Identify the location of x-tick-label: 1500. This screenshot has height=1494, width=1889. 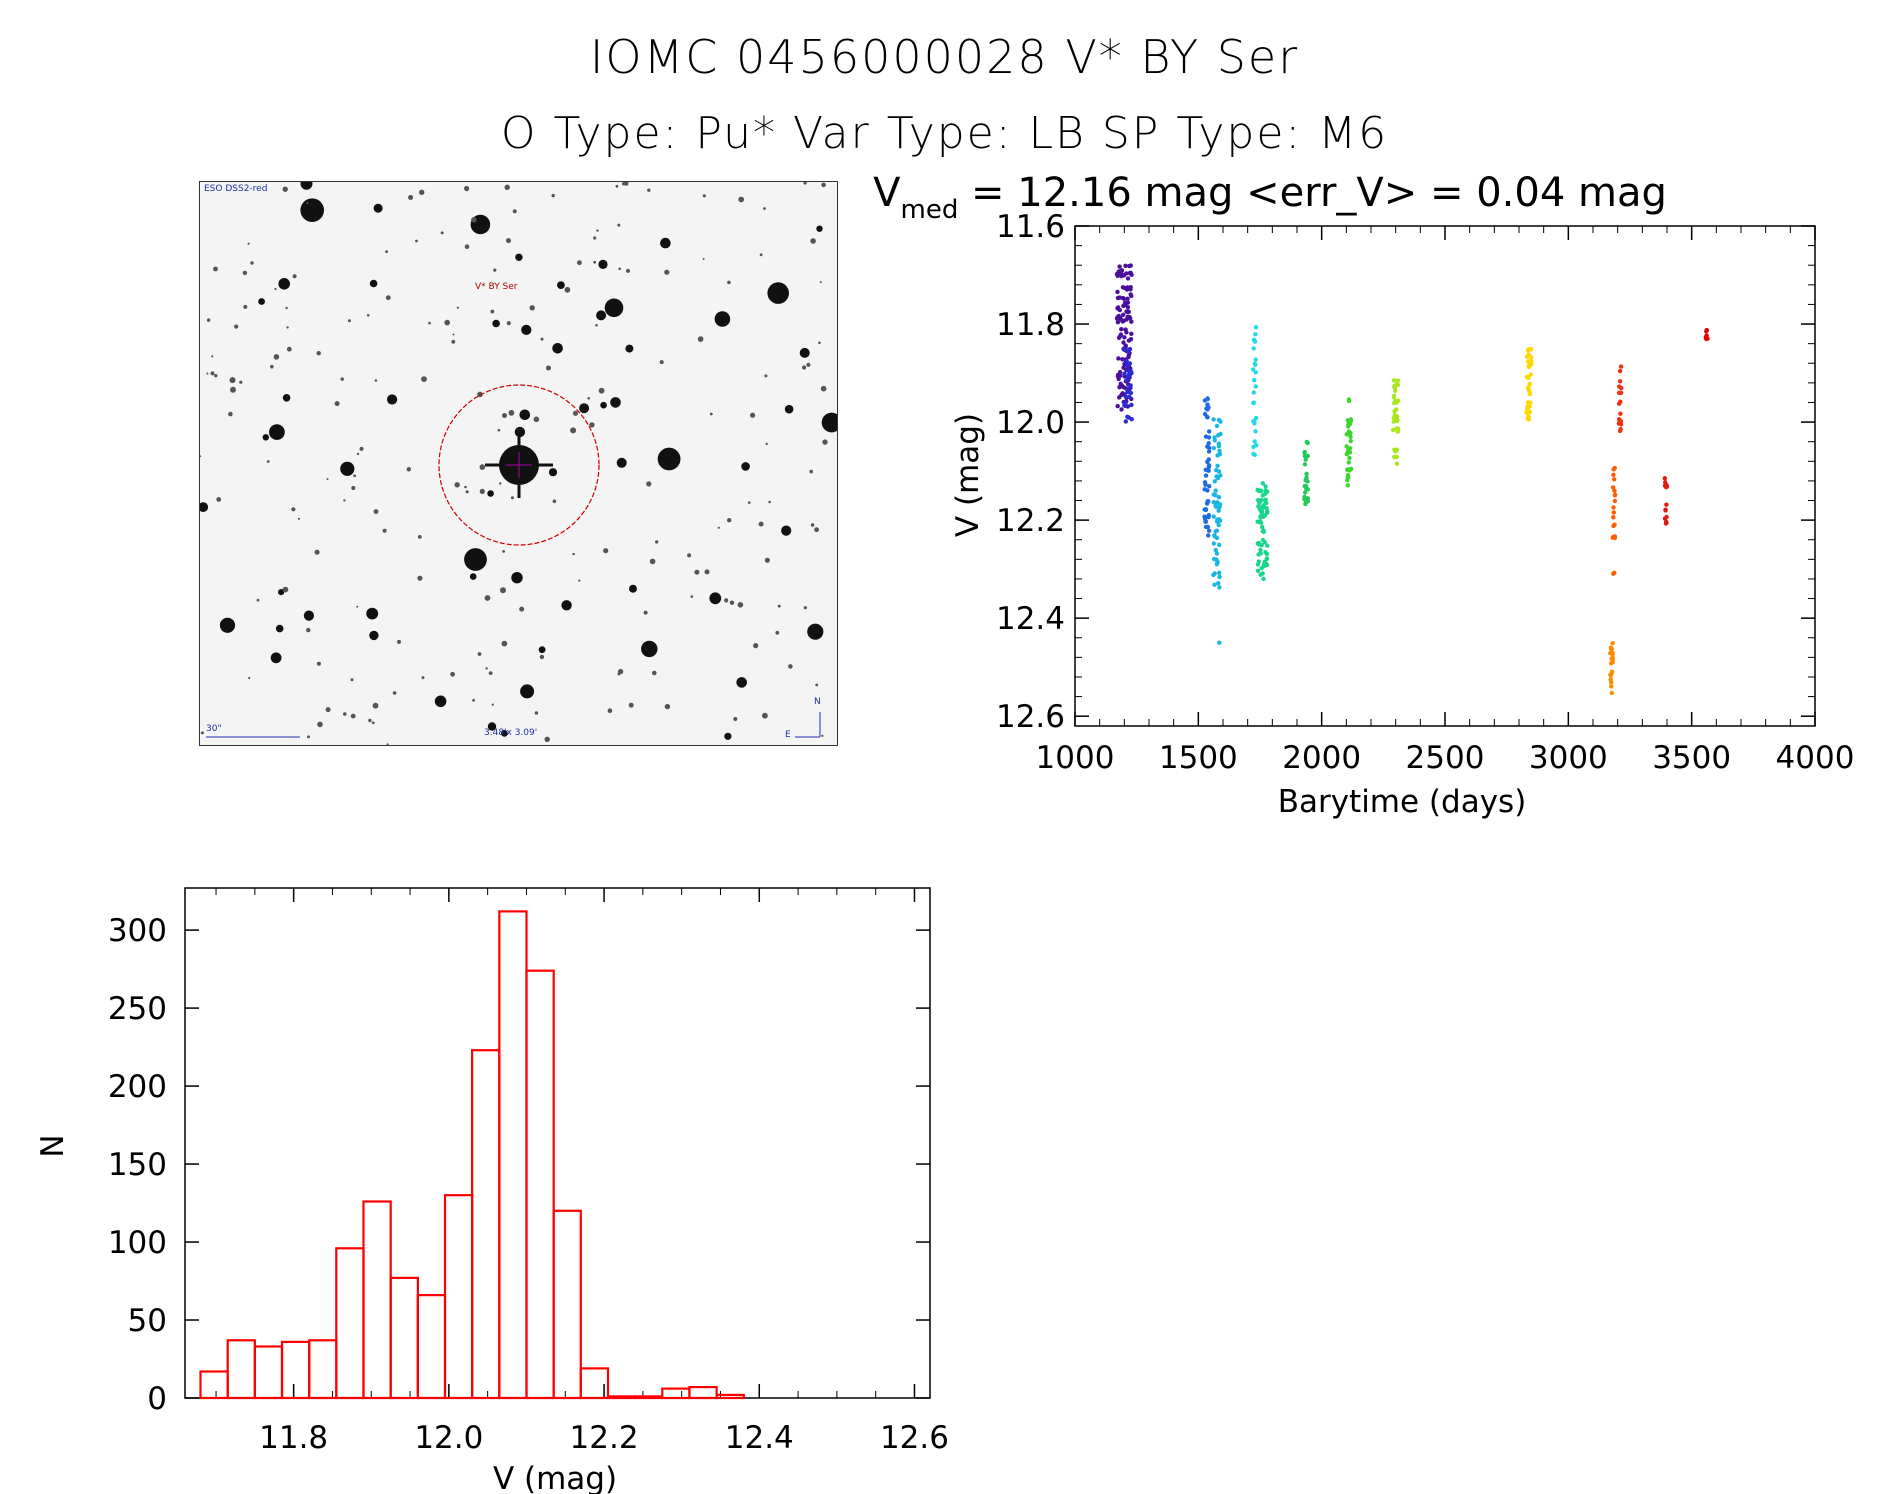
(1198, 758).